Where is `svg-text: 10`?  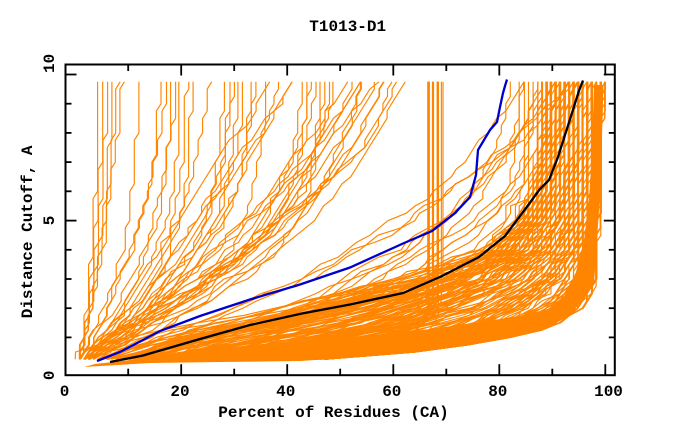 svg-text: 10 is located at coordinates (50, 63).